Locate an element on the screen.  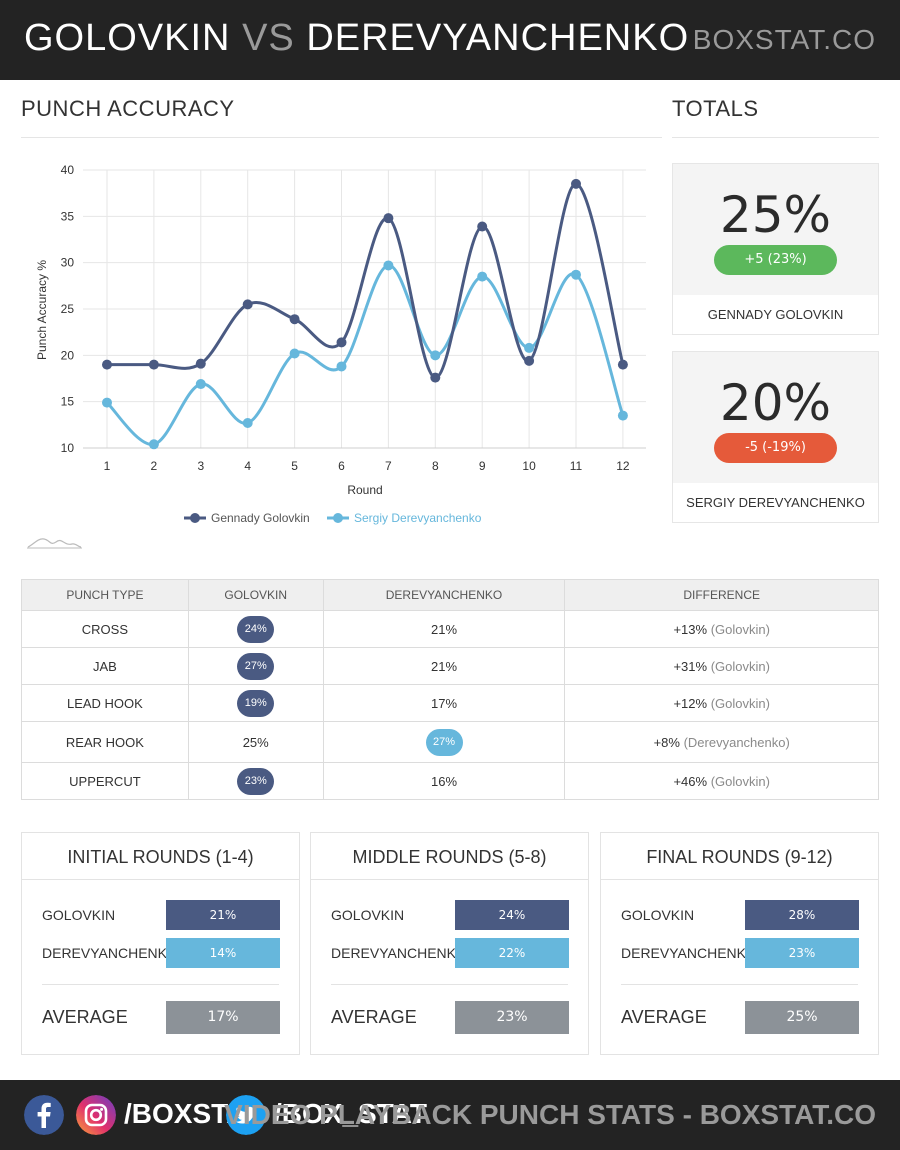
x-tick-label: 9 is located at coordinates (482, 466).